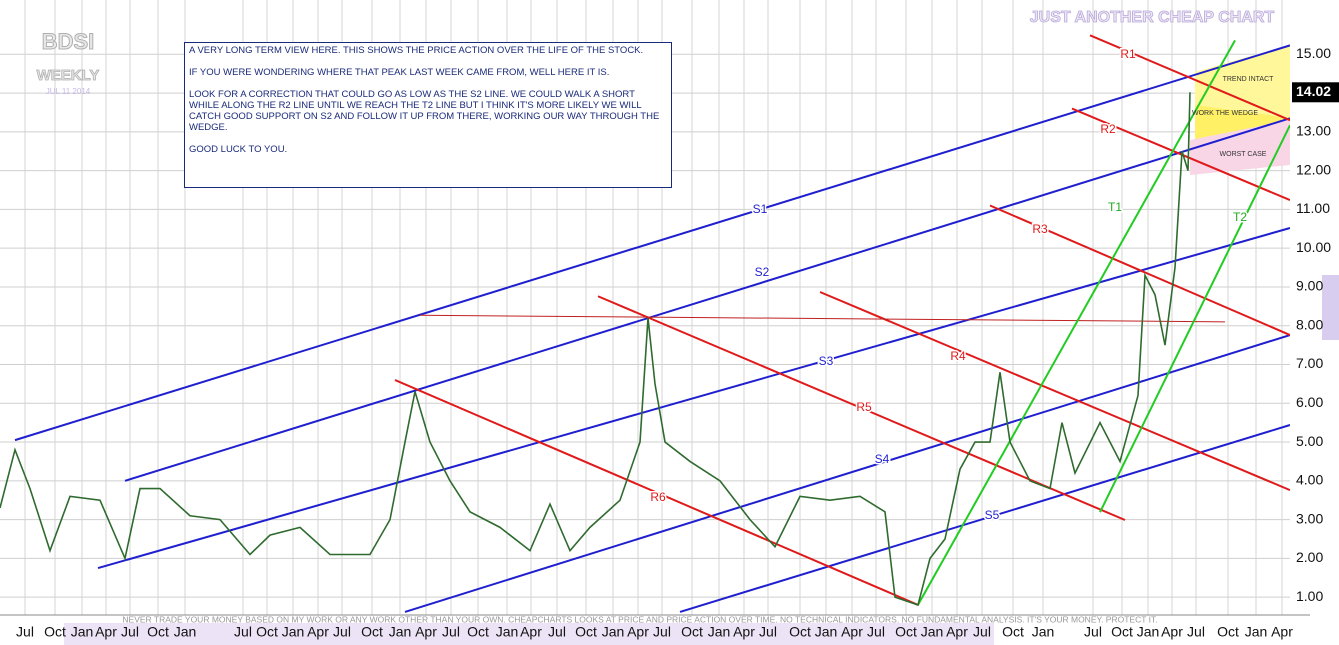 The width and height of the screenshot is (1339, 645). What do you see at coordinates (1309, 557) in the screenshot?
I see `y-tick-label: 2.00` at bounding box center [1309, 557].